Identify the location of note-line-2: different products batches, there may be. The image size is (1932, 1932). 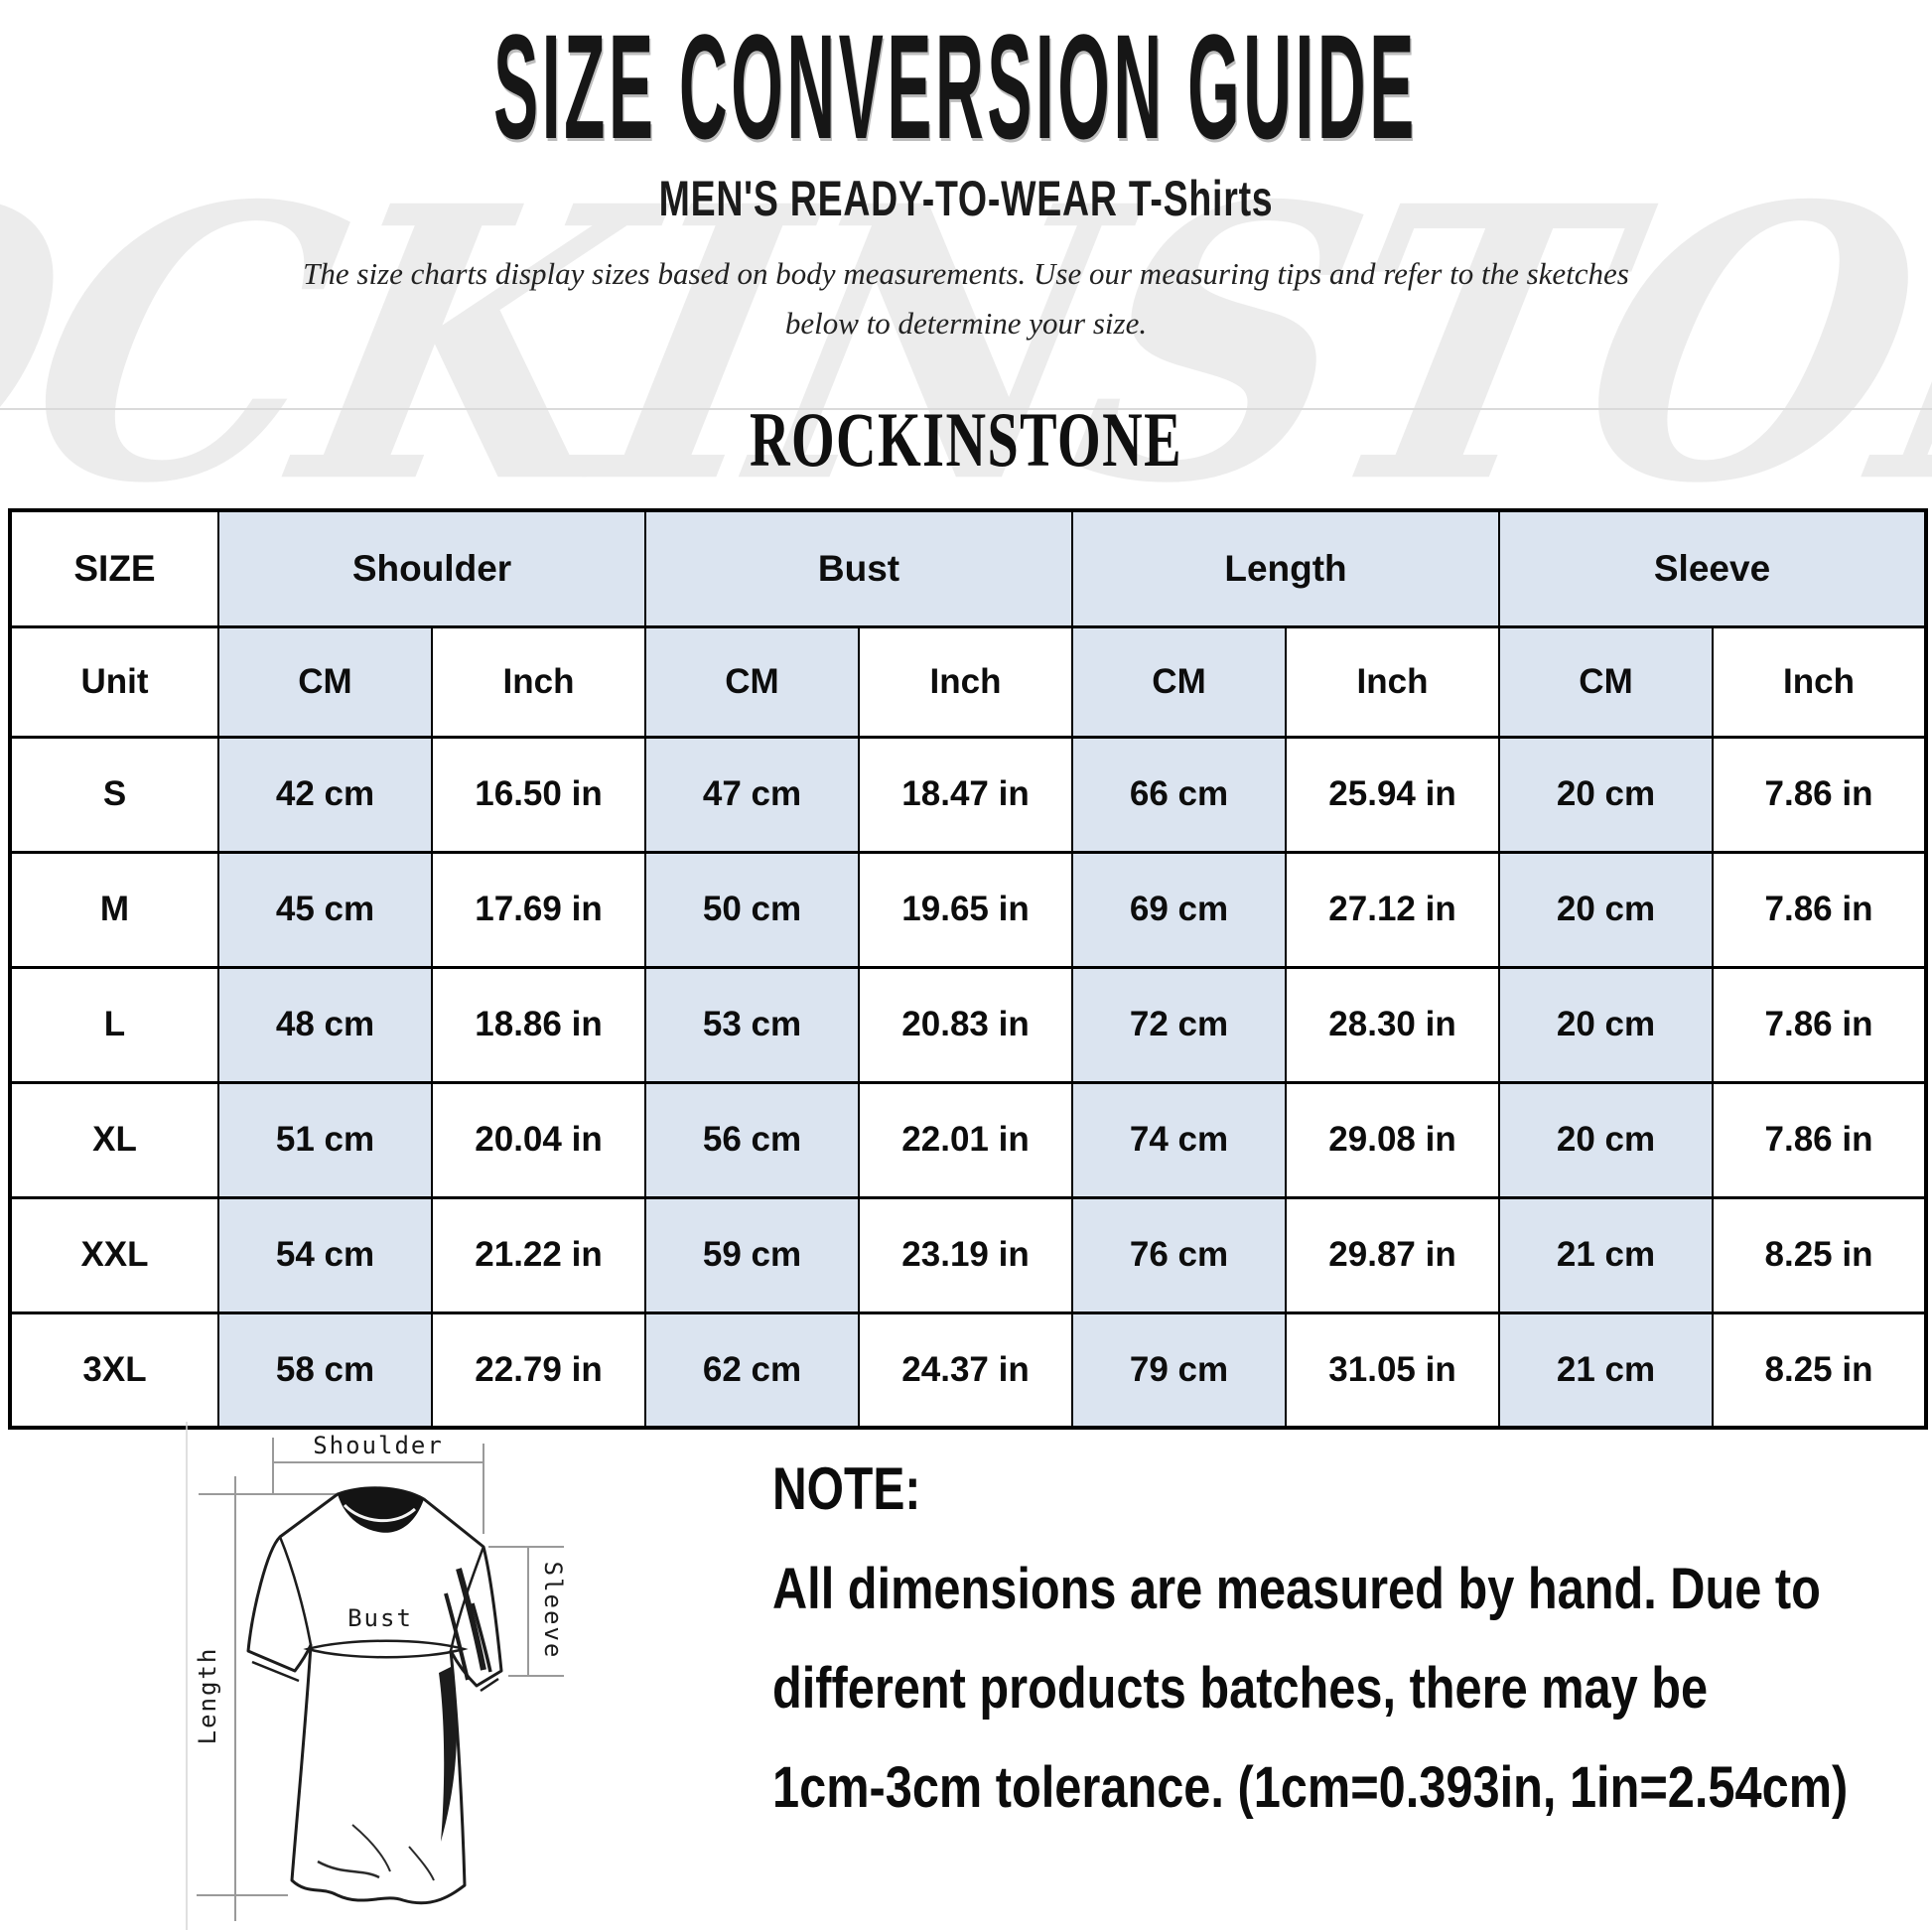
(1241, 1688).